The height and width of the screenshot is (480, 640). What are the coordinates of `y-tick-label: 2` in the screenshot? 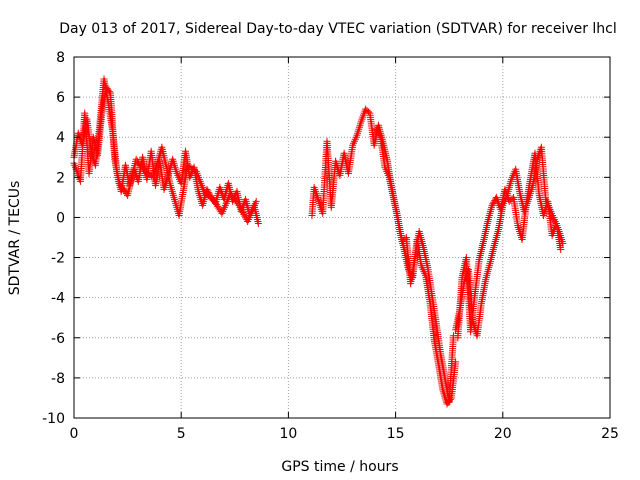 It's located at (60, 178).